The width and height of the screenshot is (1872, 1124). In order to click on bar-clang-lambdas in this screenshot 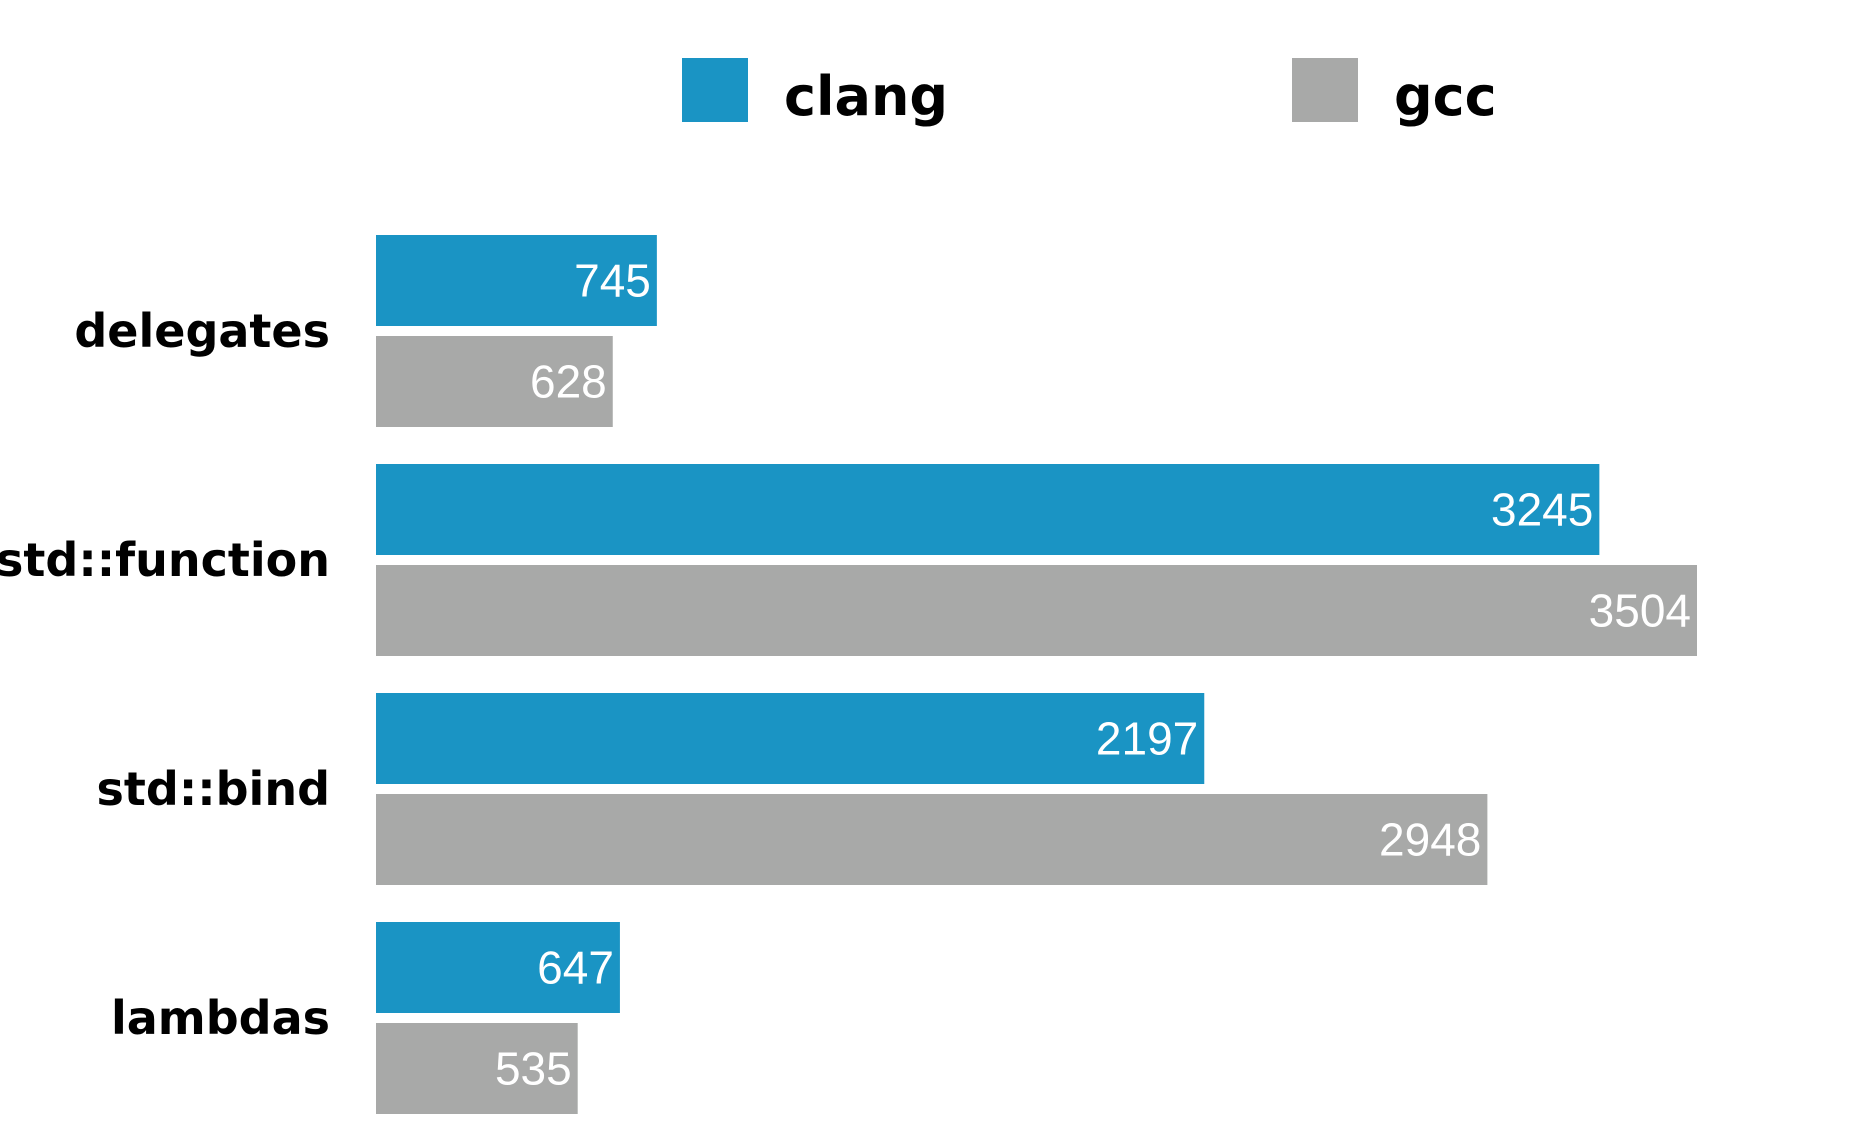, I will do `click(498, 967)`.